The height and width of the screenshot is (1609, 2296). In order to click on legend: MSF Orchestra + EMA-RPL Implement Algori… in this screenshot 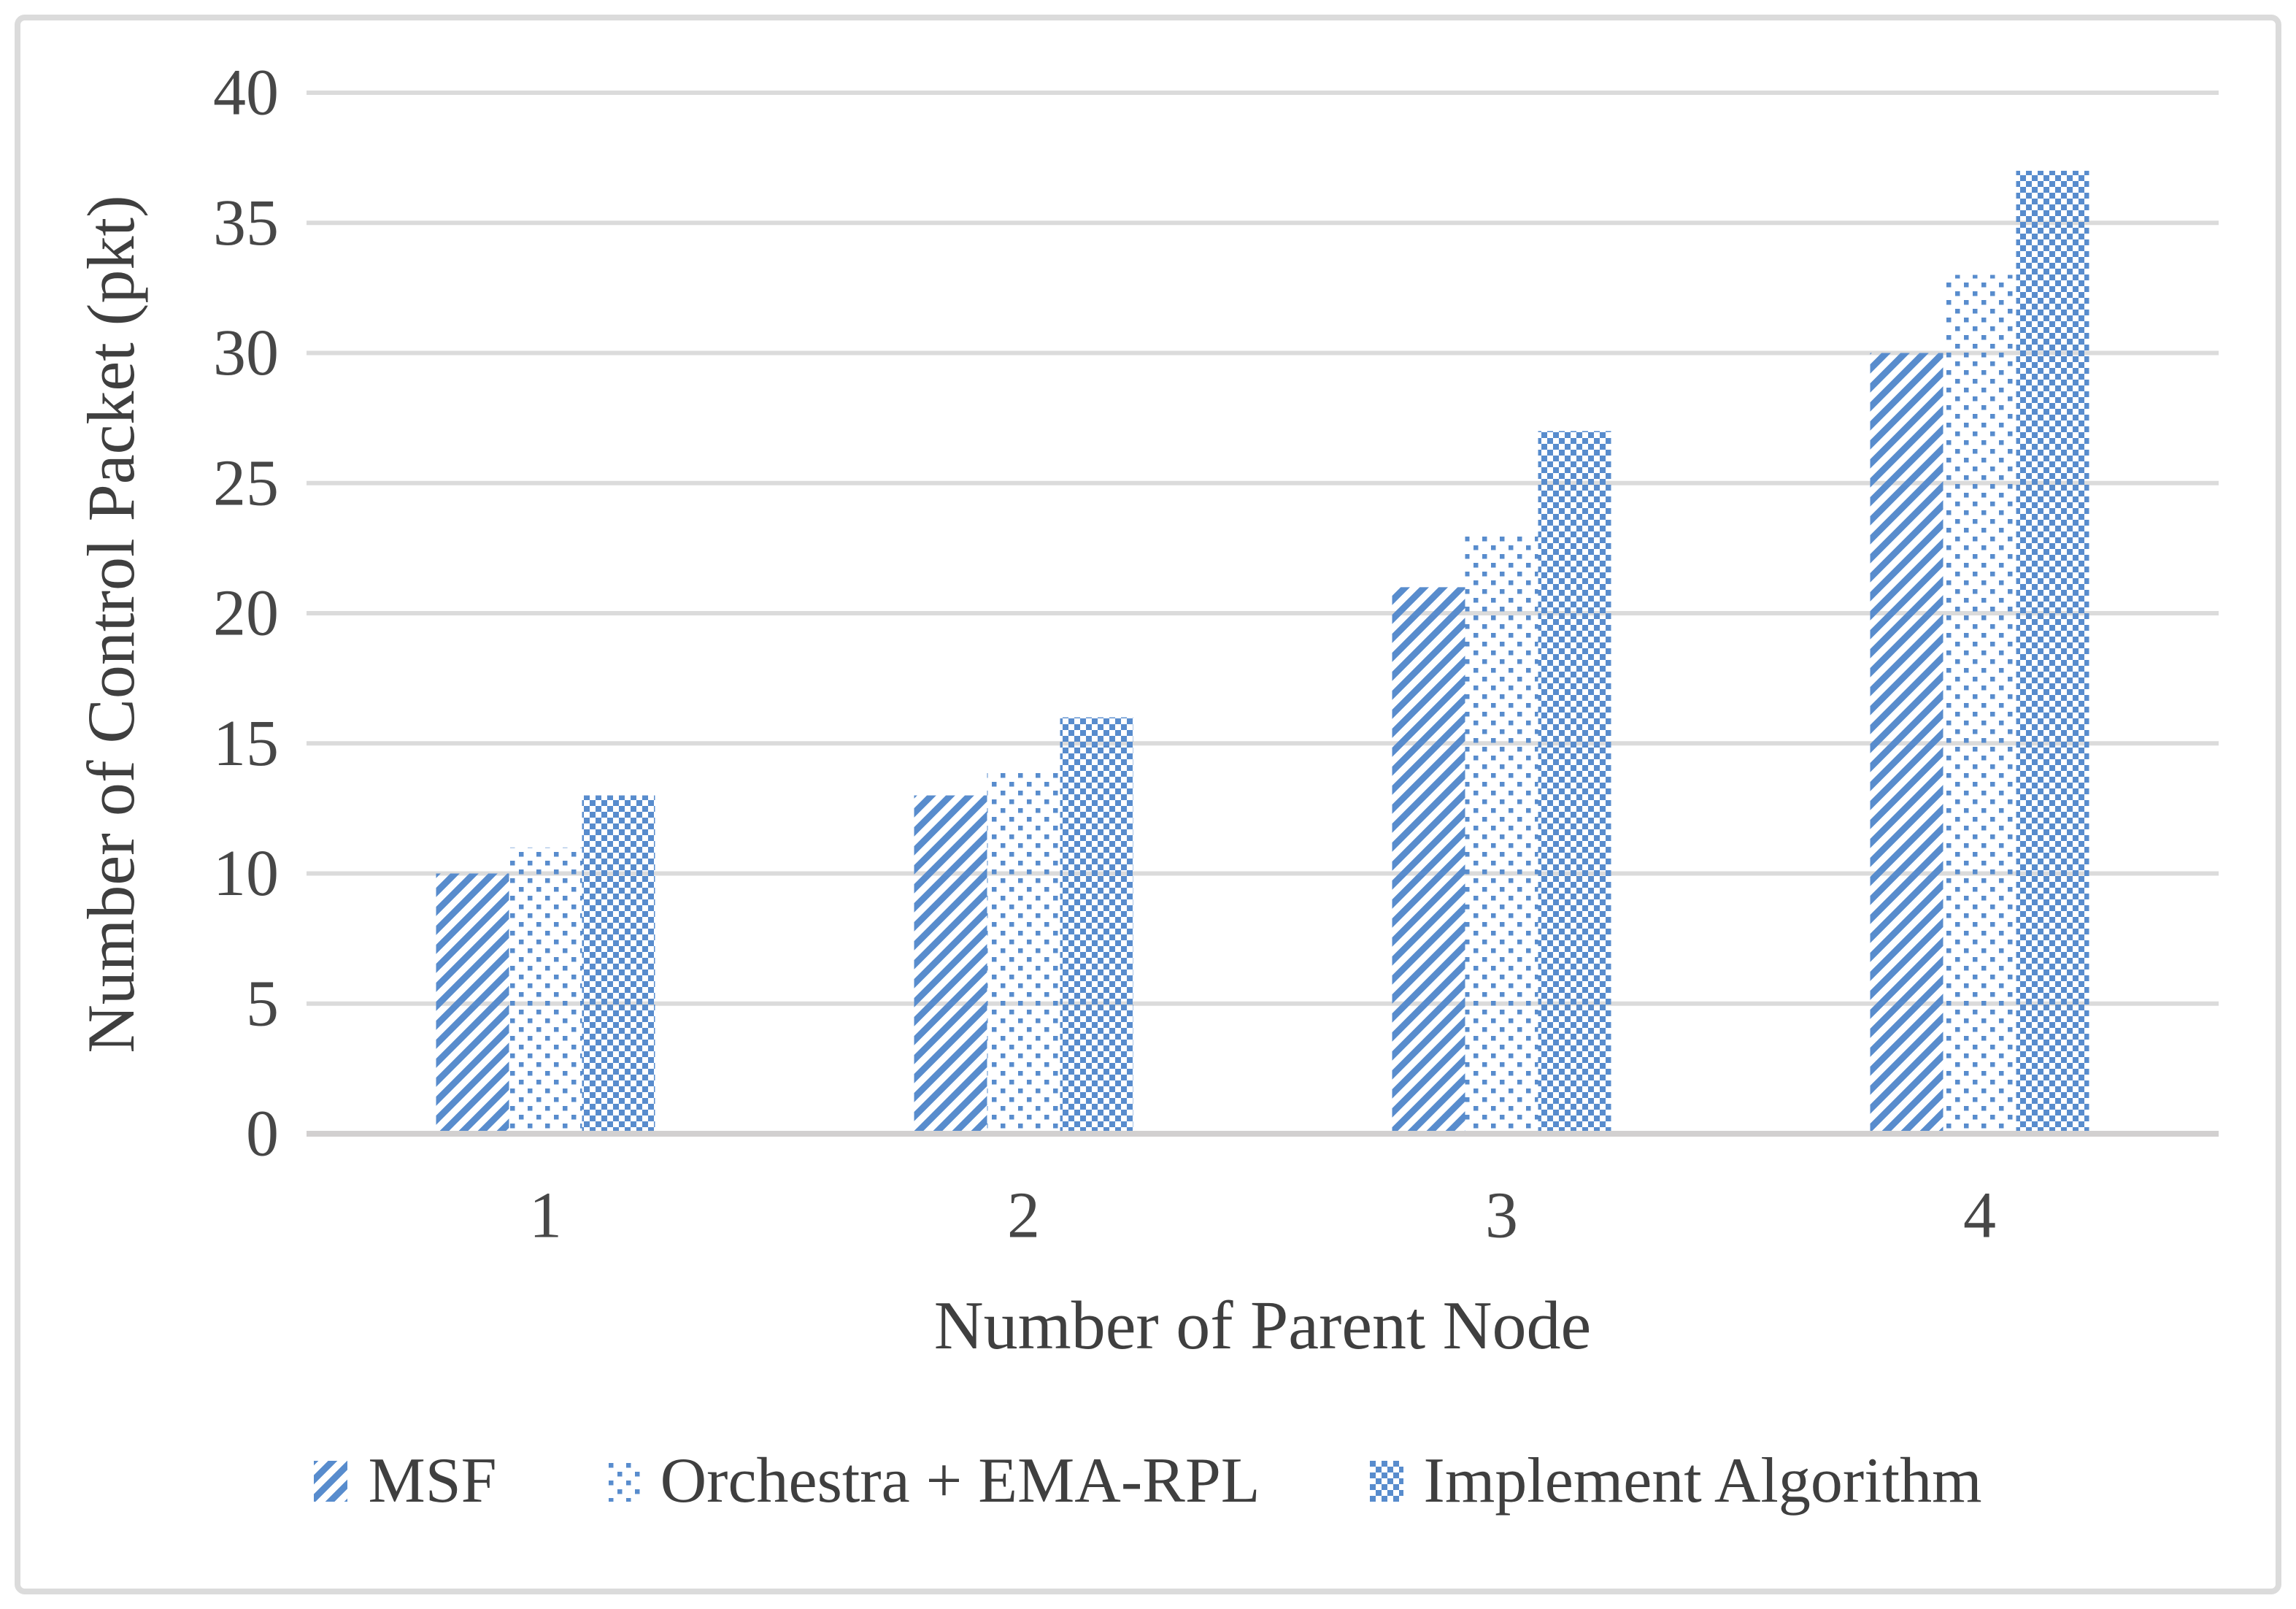, I will do `click(1148, 1481)`.